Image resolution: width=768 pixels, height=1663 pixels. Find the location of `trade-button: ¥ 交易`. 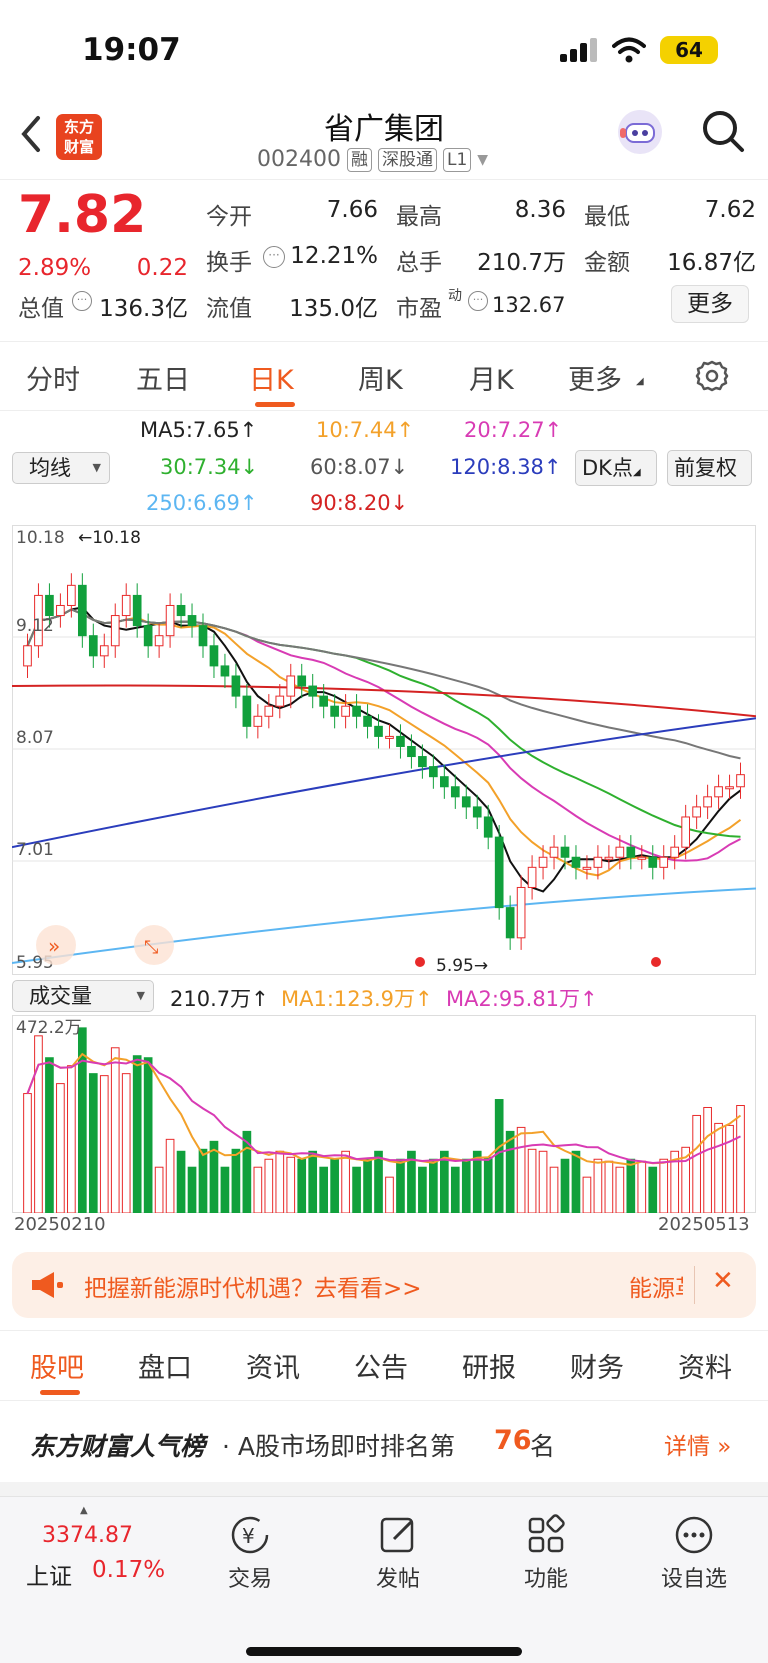

trade-button: ¥ 交易 is located at coordinates (250, 1553).